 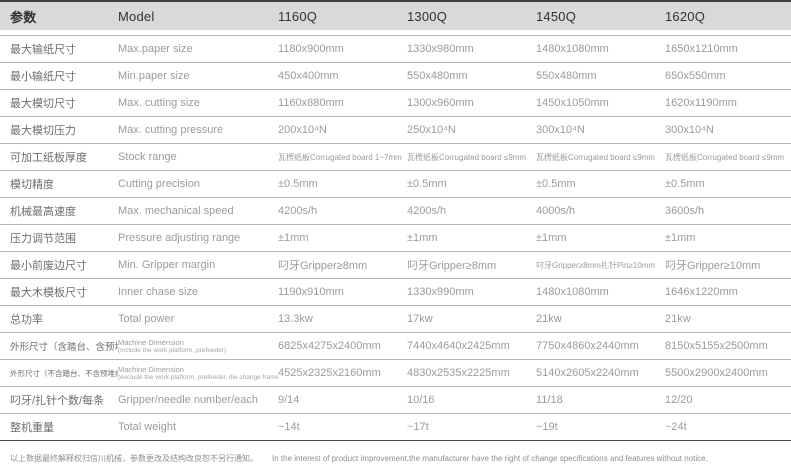 I want to click on value-cell: 1450x1050mm, so click(x=572, y=103).